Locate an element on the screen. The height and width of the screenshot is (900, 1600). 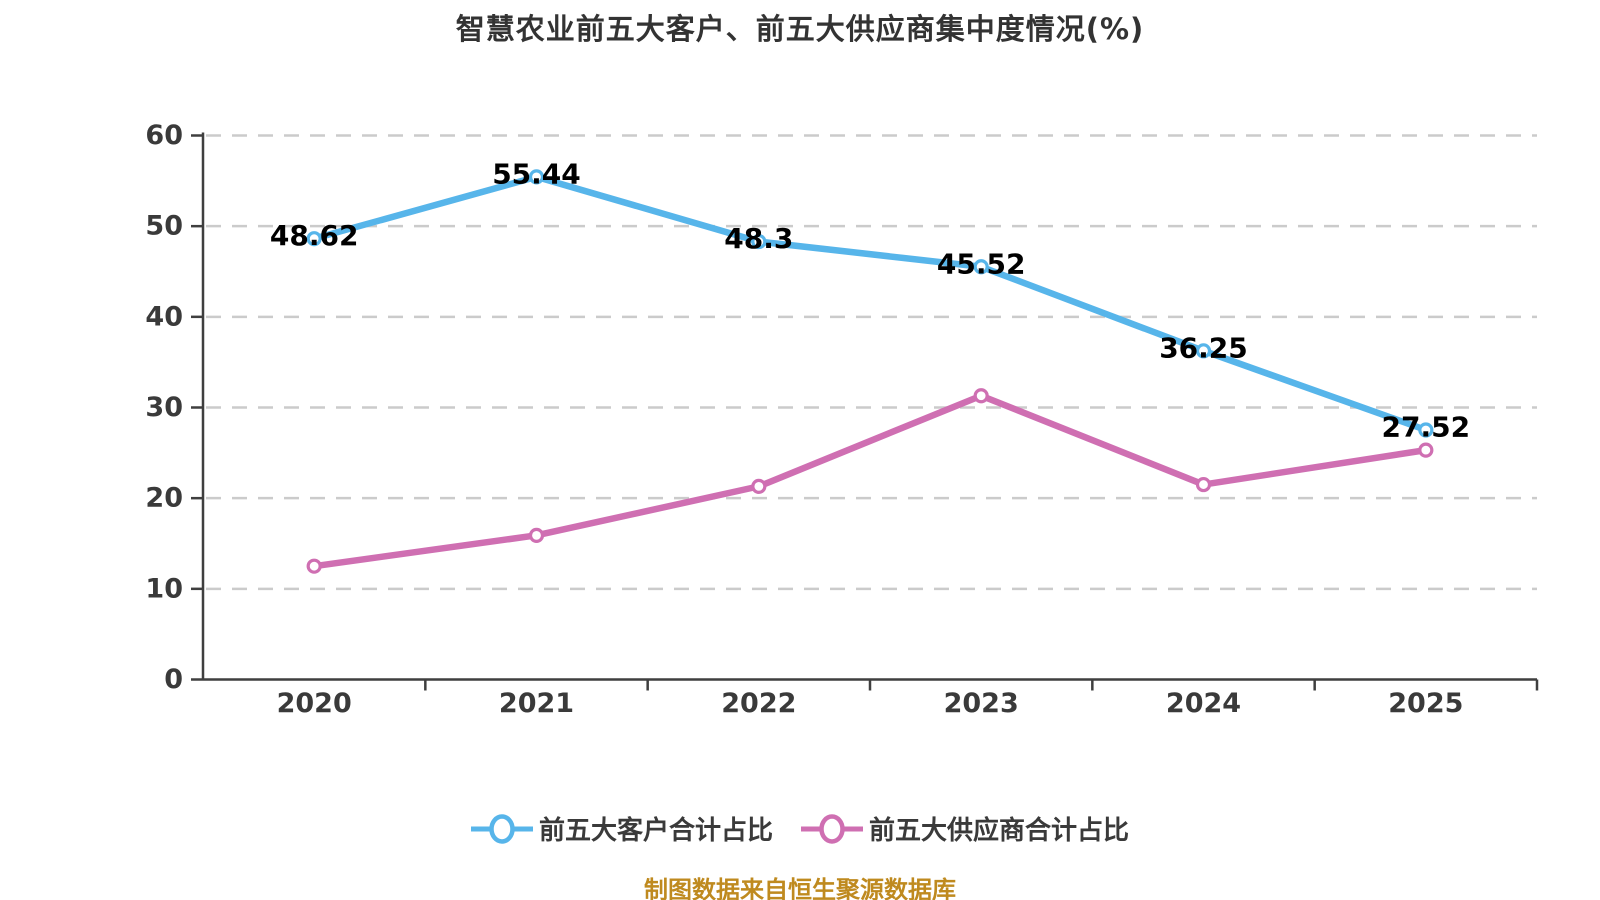
chart-title: 智慧农业前五大客户、前五大供应商集中度情况(%) is located at coordinates (800, 29).